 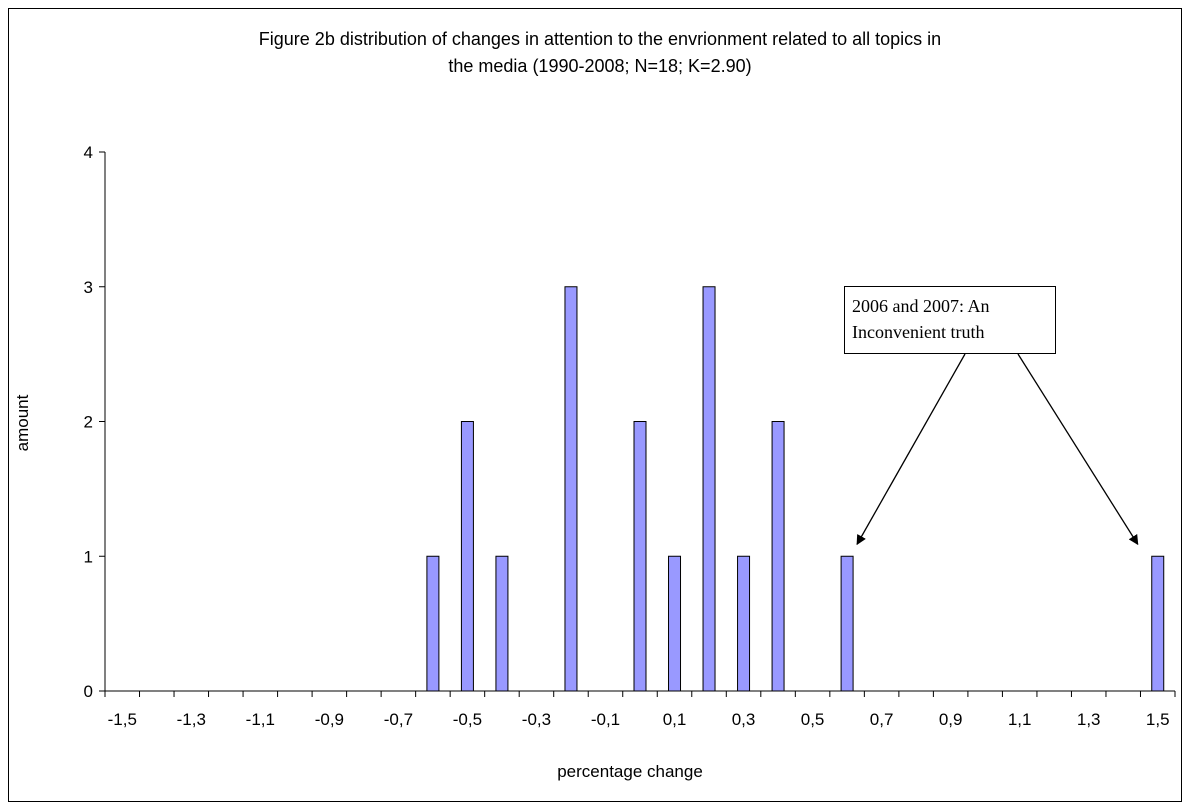 What do you see at coordinates (122, 719) in the screenshot?
I see `x-tick-label: -1,5` at bounding box center [122, 719].